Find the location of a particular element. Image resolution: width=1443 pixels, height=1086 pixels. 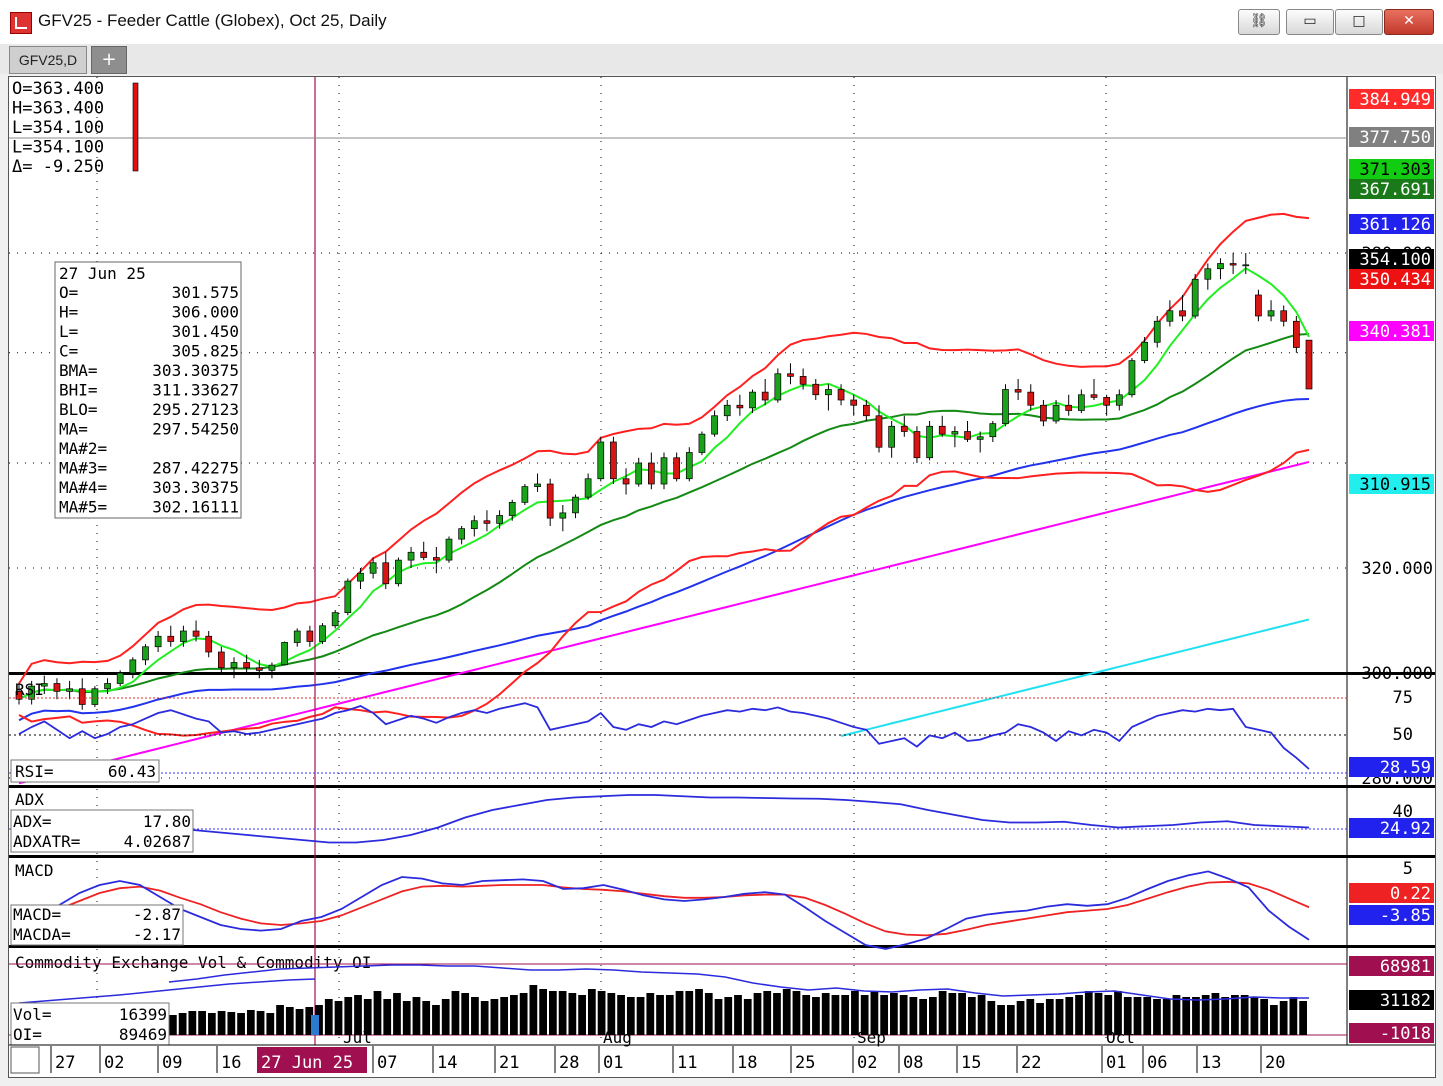

panel-divider is located at coordinates (722, 856).